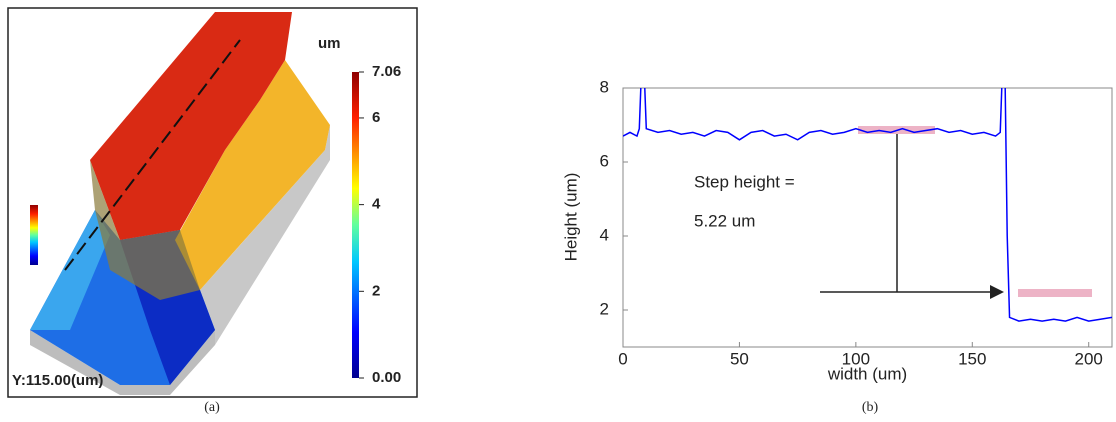 The image size is (1116, 422). Describe the element at coordinates (622, 358) in the screenshot. I see `x-tick-label: 0` at that location.